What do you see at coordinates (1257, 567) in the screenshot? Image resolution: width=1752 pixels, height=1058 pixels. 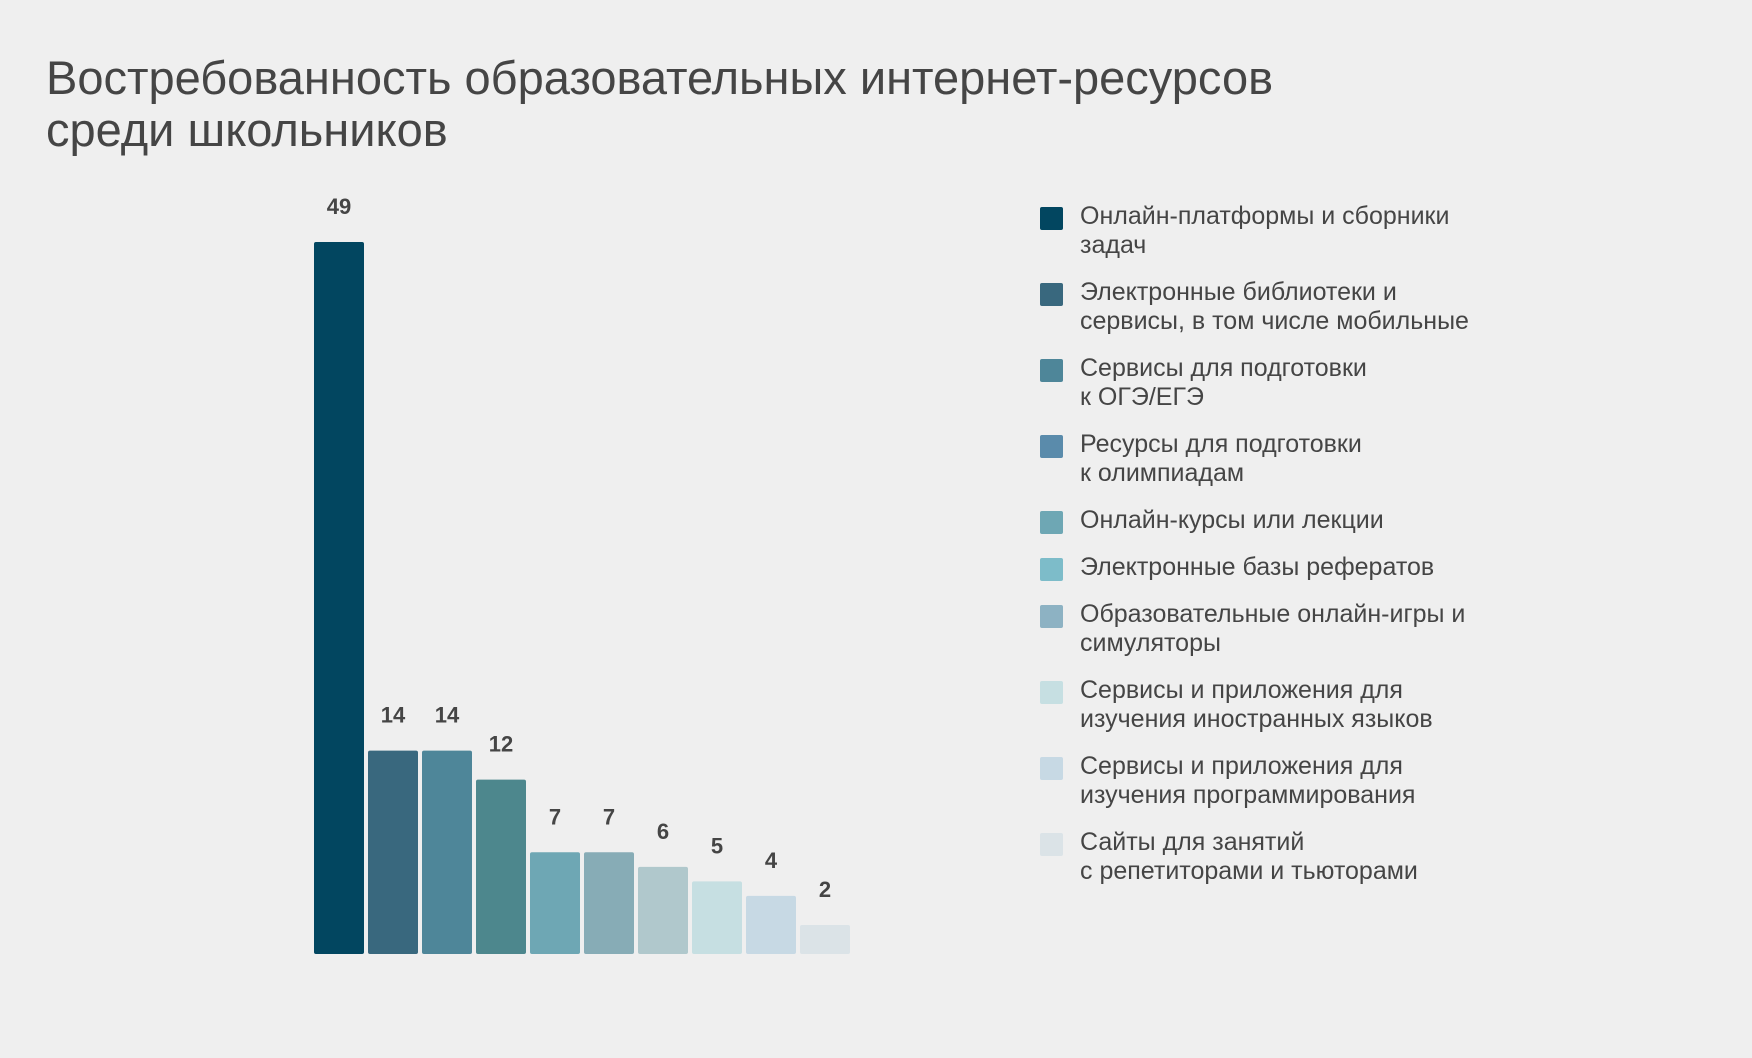 I see `legend-label: Электронные базы рефератов` at bounding box center [1257, 567].